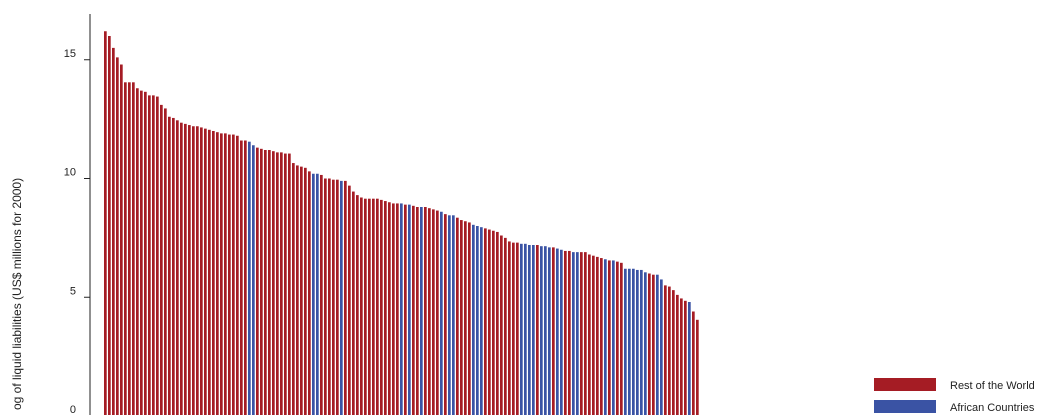 The image size is (1046, 415). Describe the element at coordinates (992, 408) in the screenshot. I see `legend-label: African Countries` at that location.